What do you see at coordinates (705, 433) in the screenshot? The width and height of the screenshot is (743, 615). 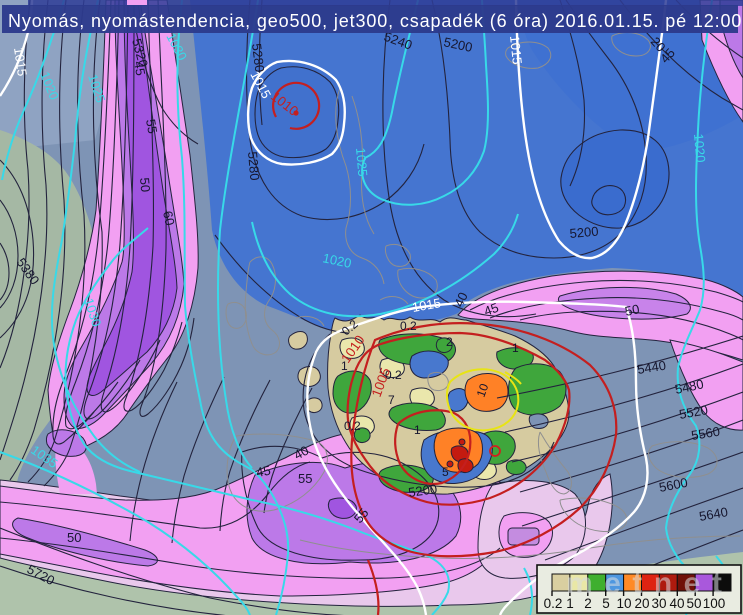 I see `svg-text: 5560` at bounding box center [705, 433].